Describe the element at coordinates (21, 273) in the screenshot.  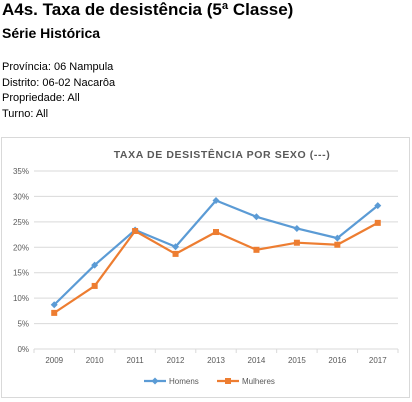
I see `y-tick-label: 15%` at that location.